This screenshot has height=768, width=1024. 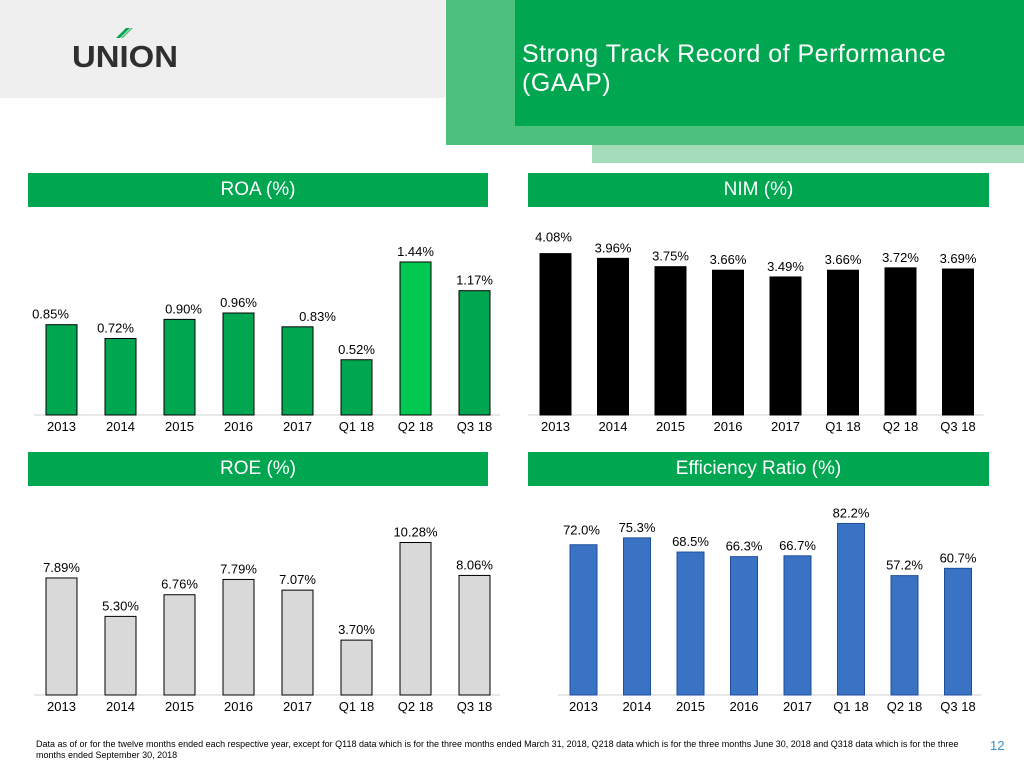 What do you see at coordinates (356, 629) in the screenshot?
I see `roe-data-label: 3.70%` at bounding box center [356, 629].